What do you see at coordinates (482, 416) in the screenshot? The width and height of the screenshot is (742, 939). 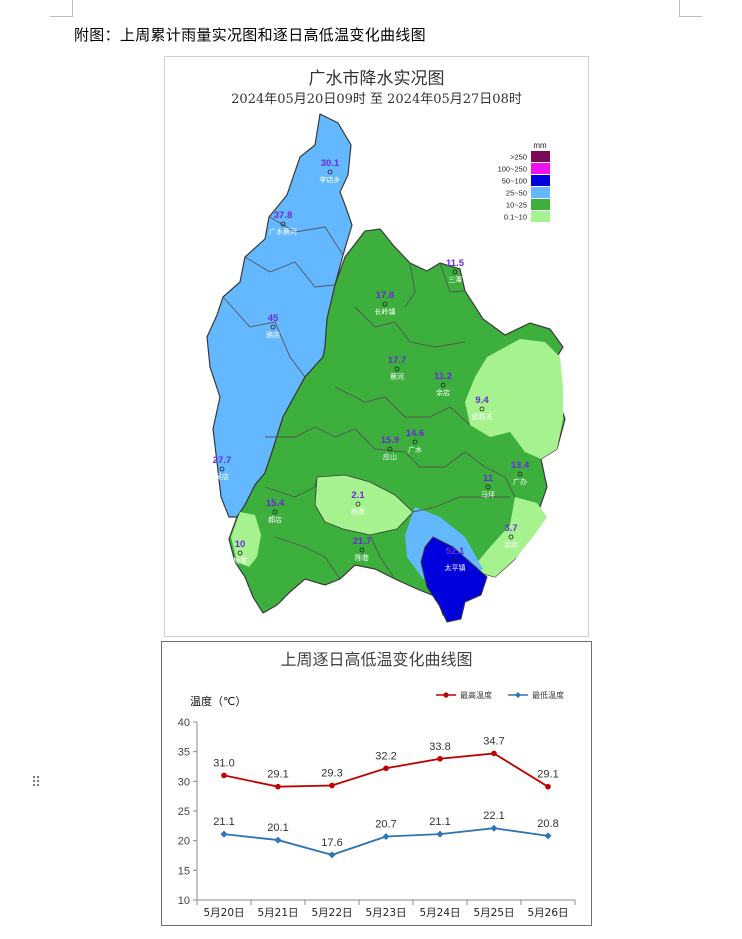 I see `station-name: 武胜关` at bounding box center [482, 416].